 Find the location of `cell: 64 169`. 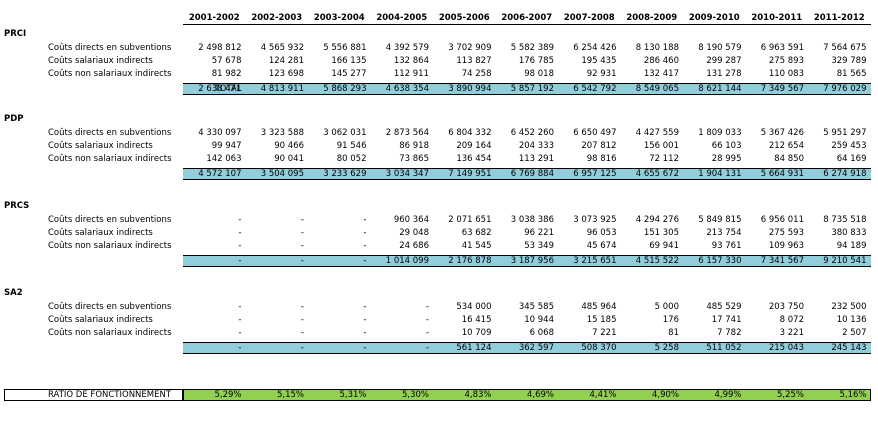

cell: 64 169 is located at coordinates (851, 159).